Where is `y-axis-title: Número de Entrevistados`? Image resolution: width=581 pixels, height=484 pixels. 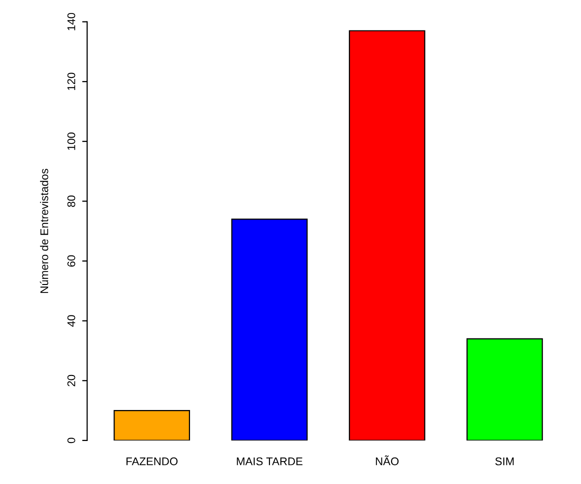 y-axis-title: Número de Entrevistados is located at coordinates (44, 230).